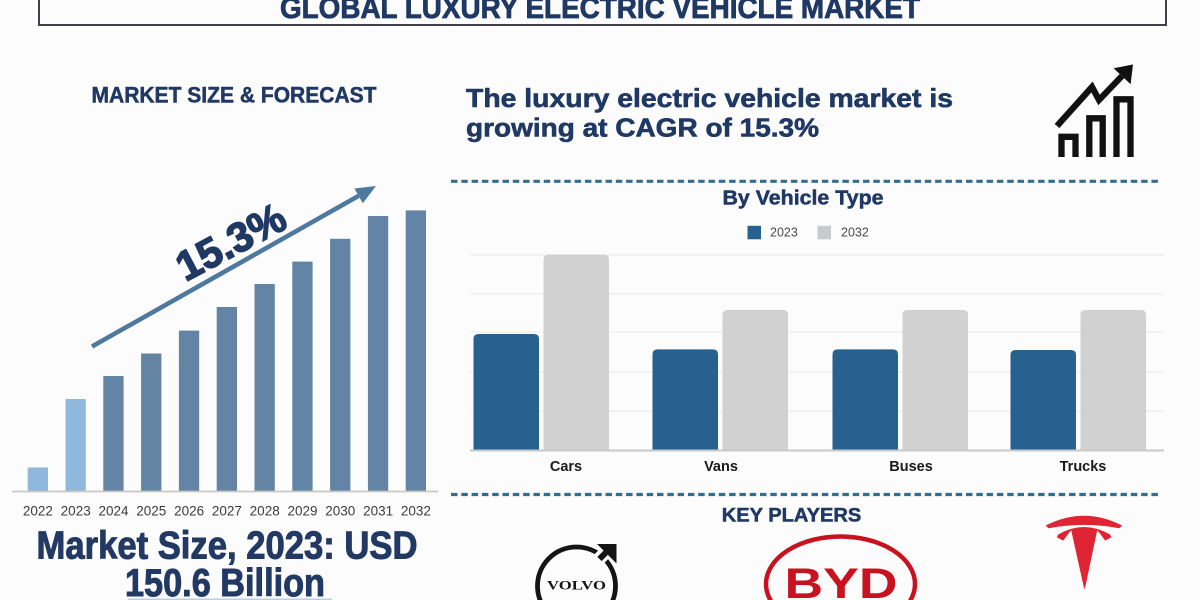 This screenshot has width=1200, height=600. What do you see at coordinates (227, 546) in the screenshot?
I see `svg-text: Market Size, 2023: USD` at bounding box center [227, 546].